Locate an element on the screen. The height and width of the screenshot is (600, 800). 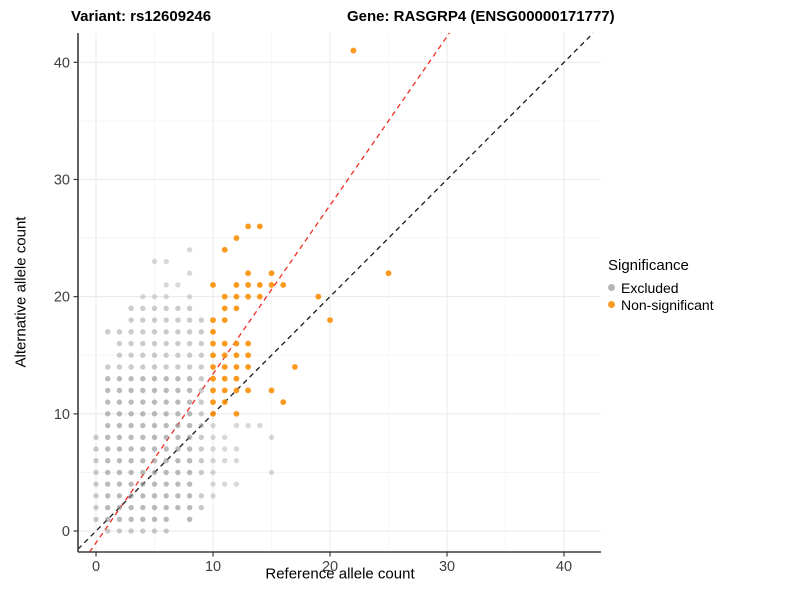
x-tick-label: 0 is located at coordinates (96, 567).